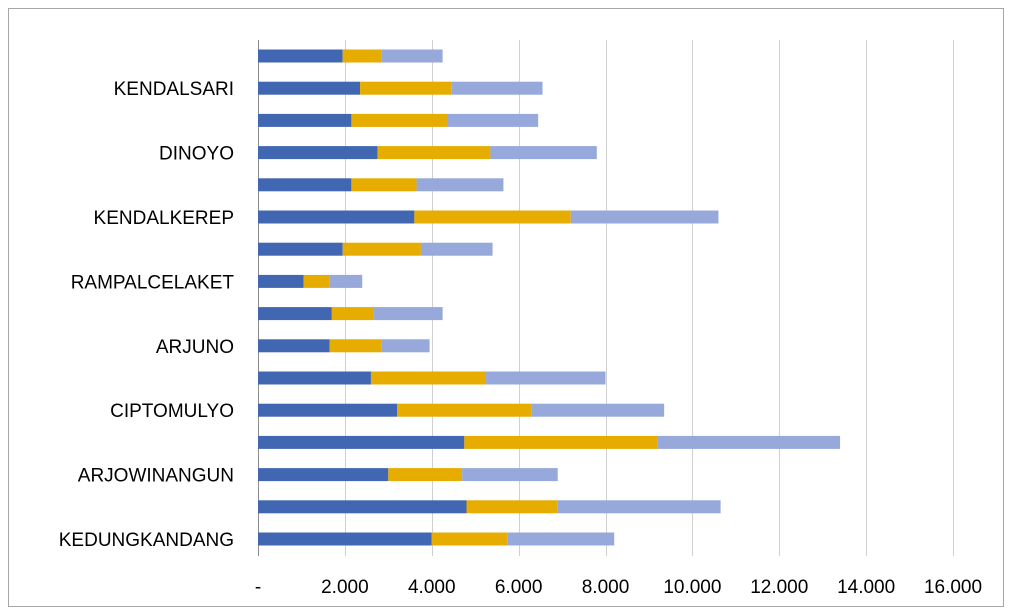 The width and height of the screenshot is (1013, 615). I want to click on x-tick-label: 10.000, so click(692, 587).